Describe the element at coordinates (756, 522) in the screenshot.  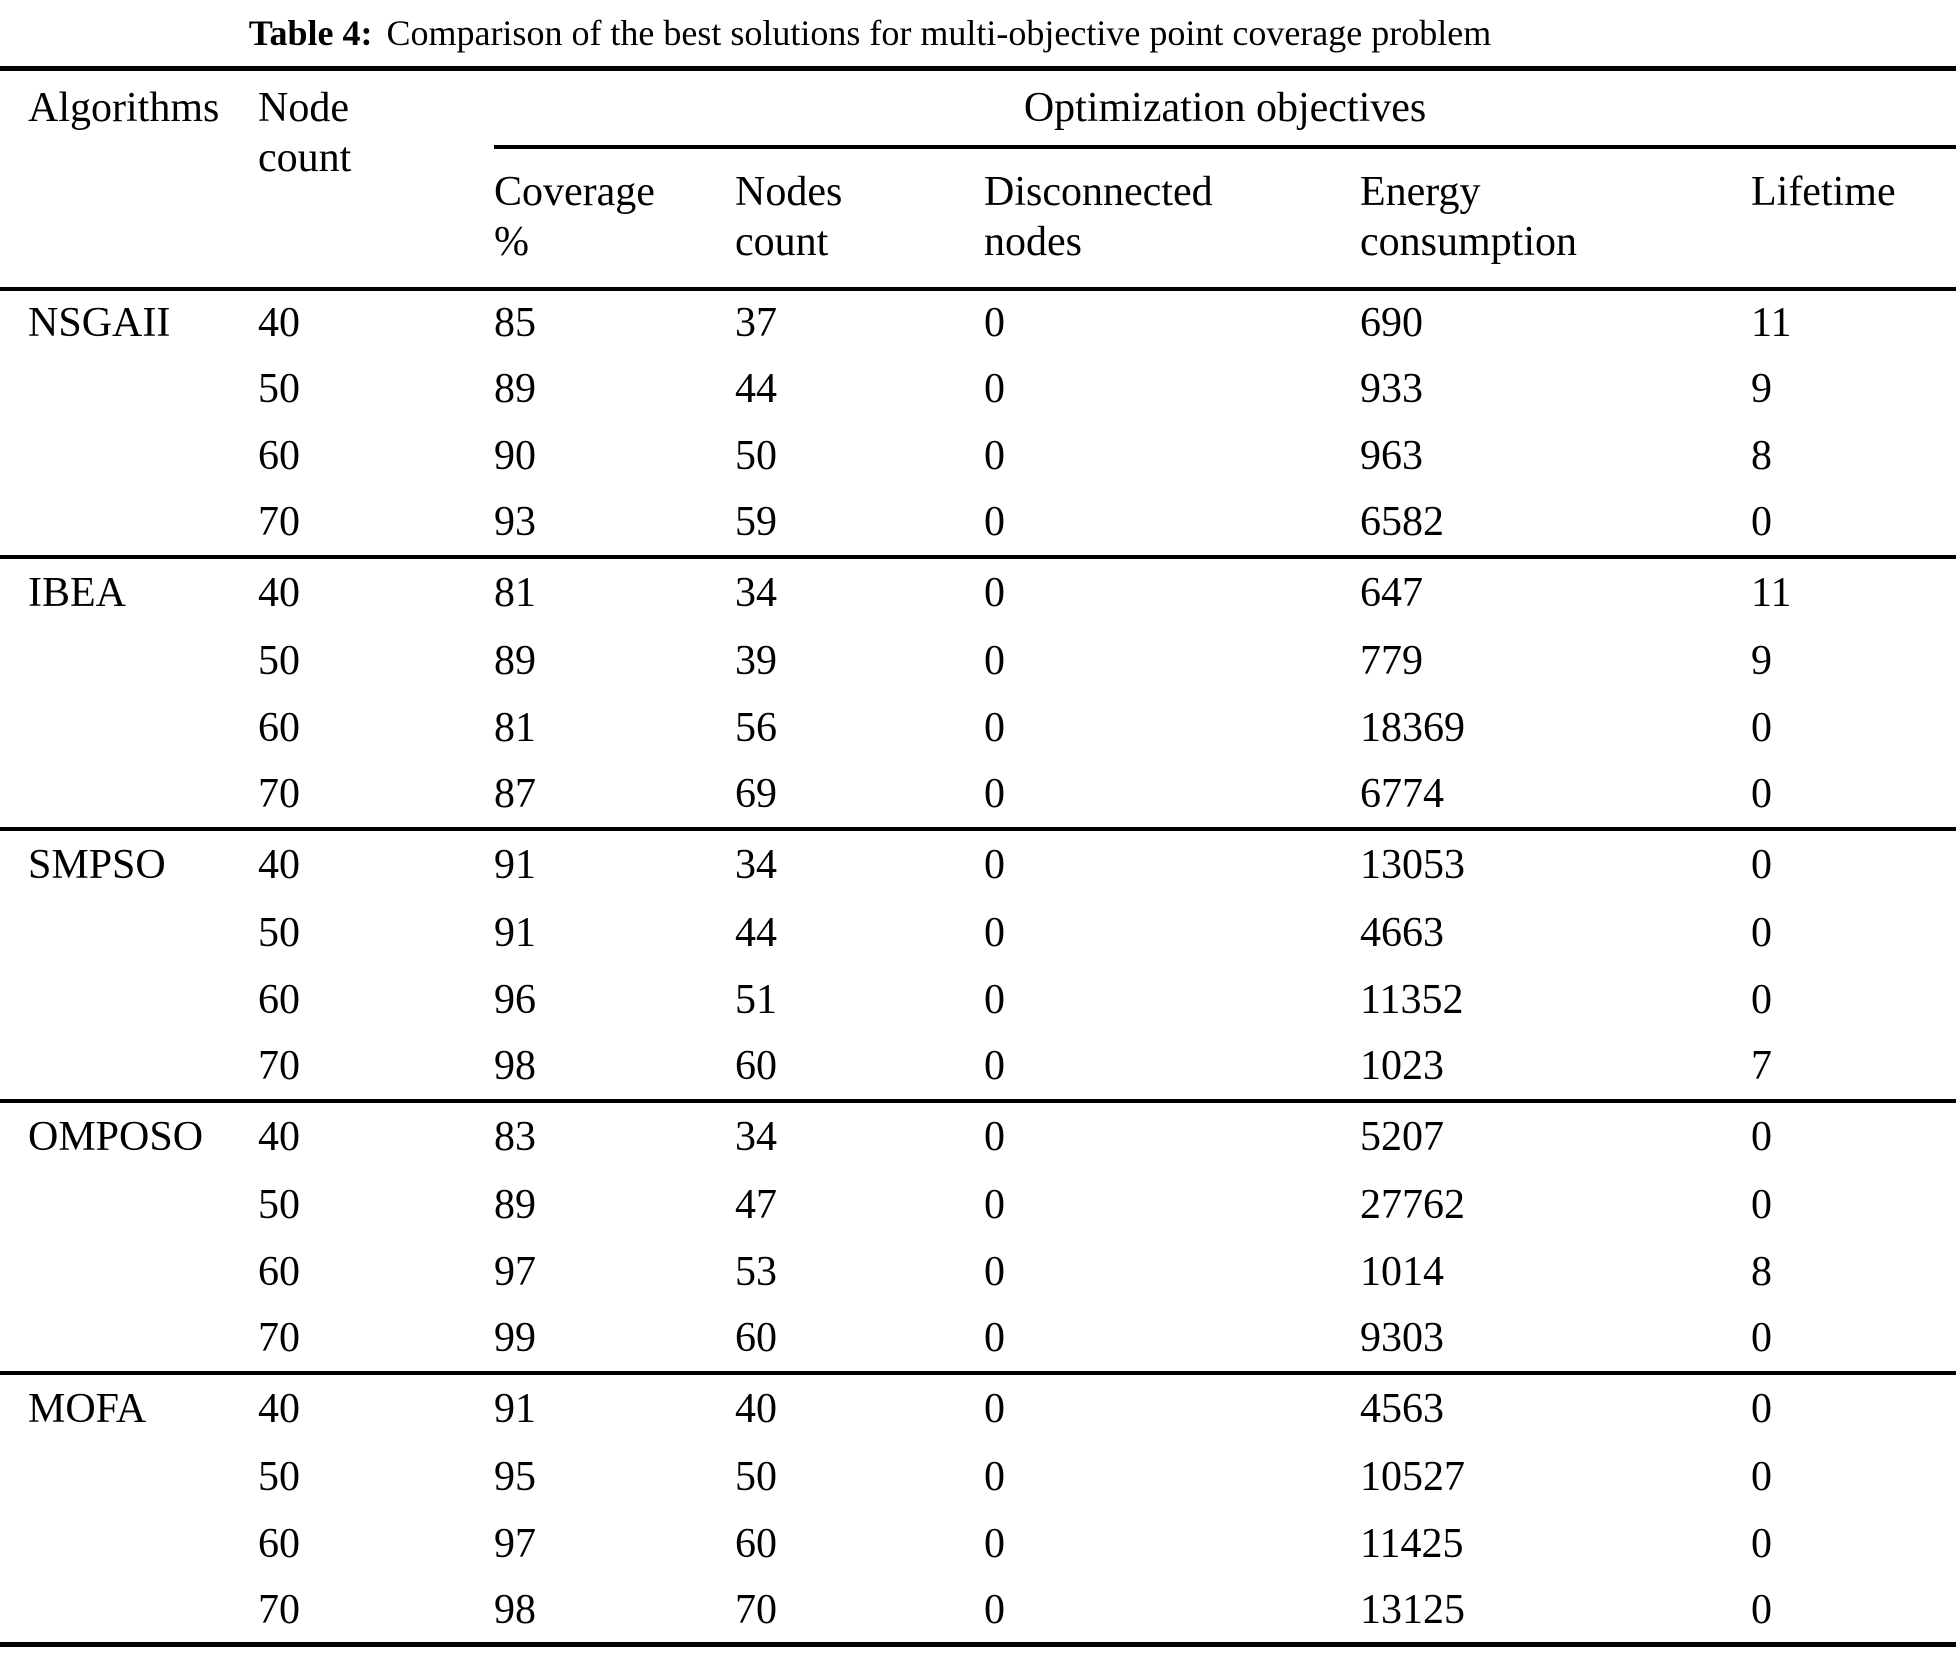
I see `value-cell: 59` at that location.